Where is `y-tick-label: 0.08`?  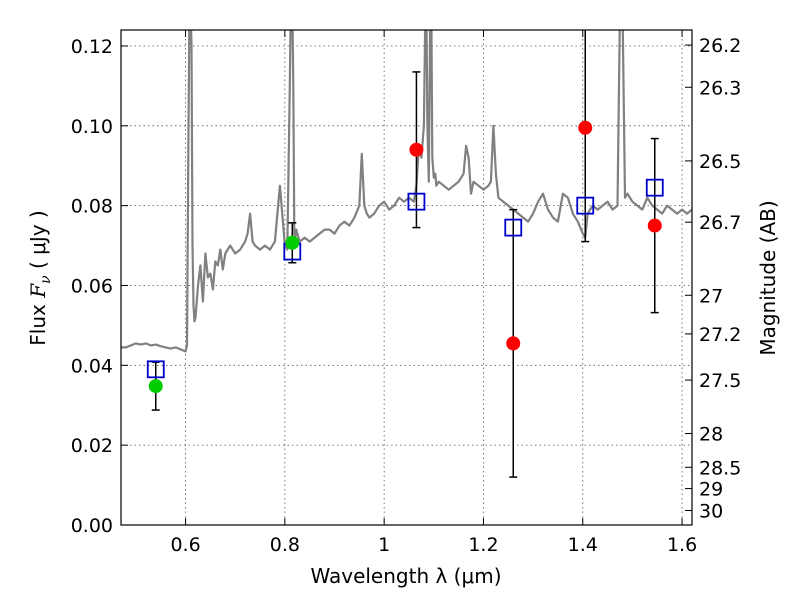
y-tick-label: 0.08 is located at coordinates (92, 207).